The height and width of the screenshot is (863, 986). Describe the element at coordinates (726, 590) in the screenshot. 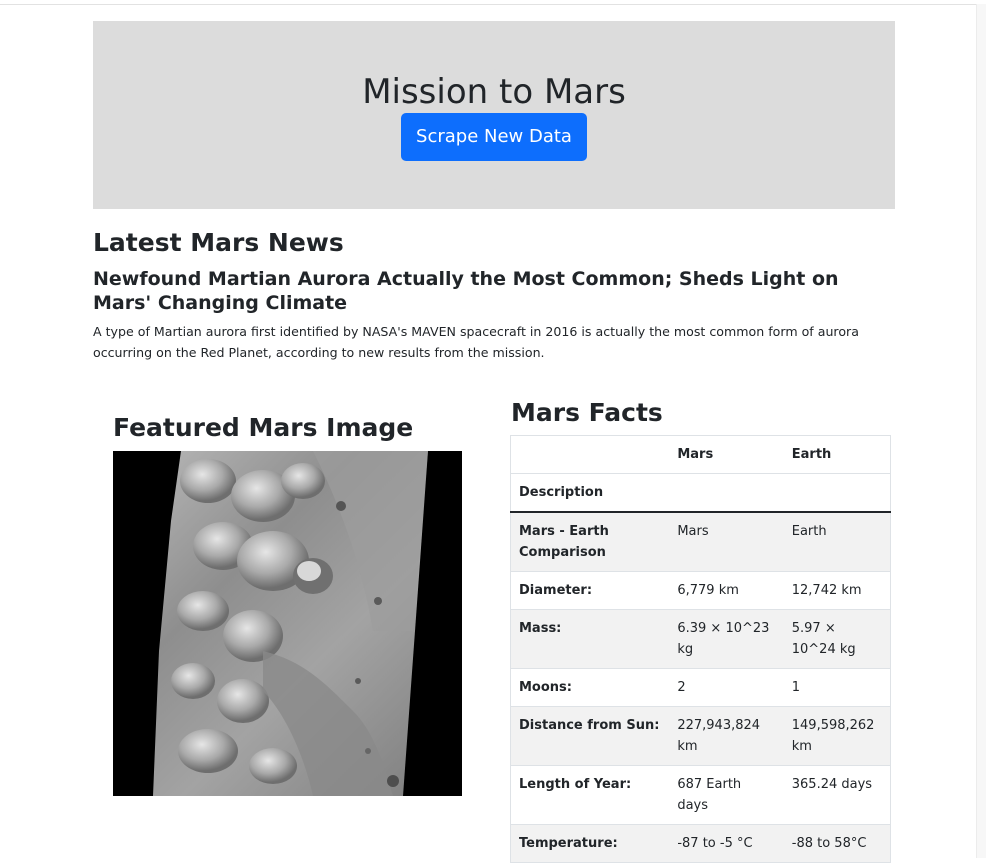

I see `mars-value: 6,779 km` at that location.